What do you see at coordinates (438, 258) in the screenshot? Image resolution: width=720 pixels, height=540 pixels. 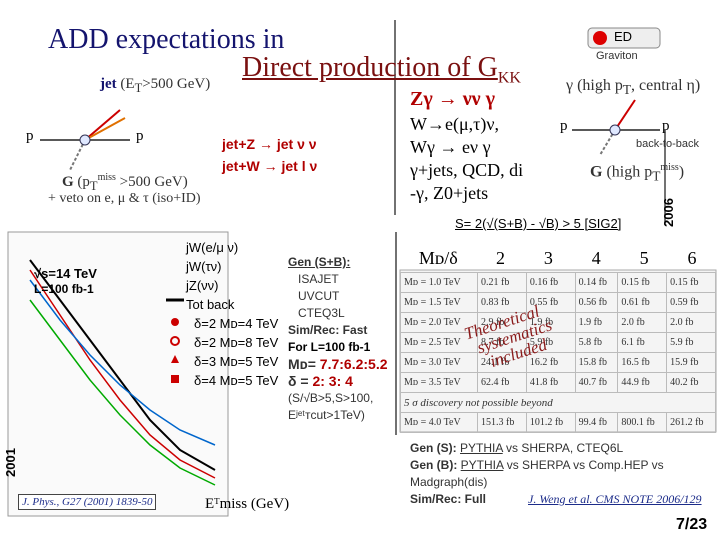 I see `header-cell: Mᴅ/δ` at bounding box center [438, 258].